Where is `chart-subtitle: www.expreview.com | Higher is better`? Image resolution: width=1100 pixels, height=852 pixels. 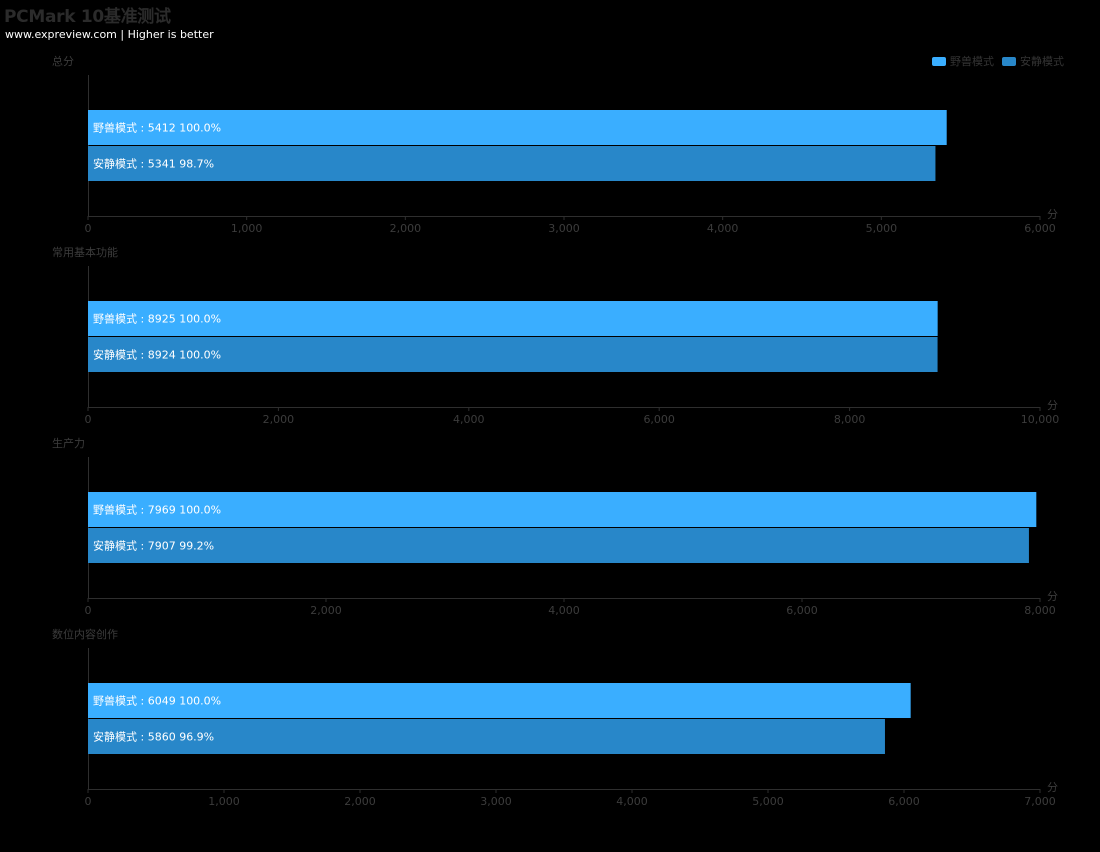
chart-subtitle: www.expreview.com | Higher is better is located at coordinates (109, 34).